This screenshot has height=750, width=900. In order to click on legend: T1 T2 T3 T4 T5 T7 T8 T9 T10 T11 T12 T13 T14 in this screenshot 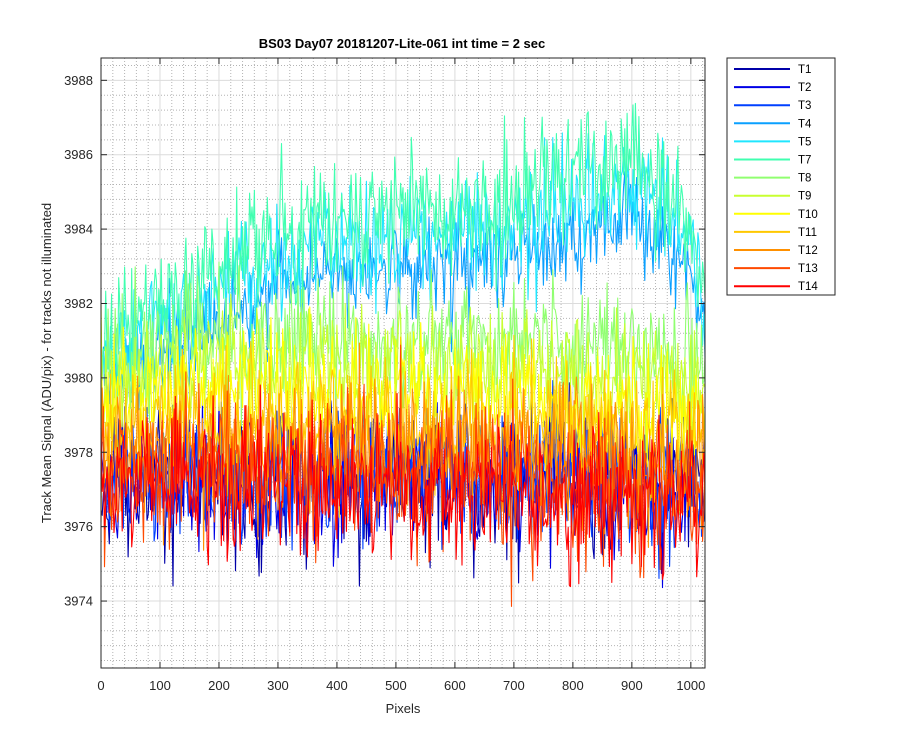, I will do `click(781, 176)`.